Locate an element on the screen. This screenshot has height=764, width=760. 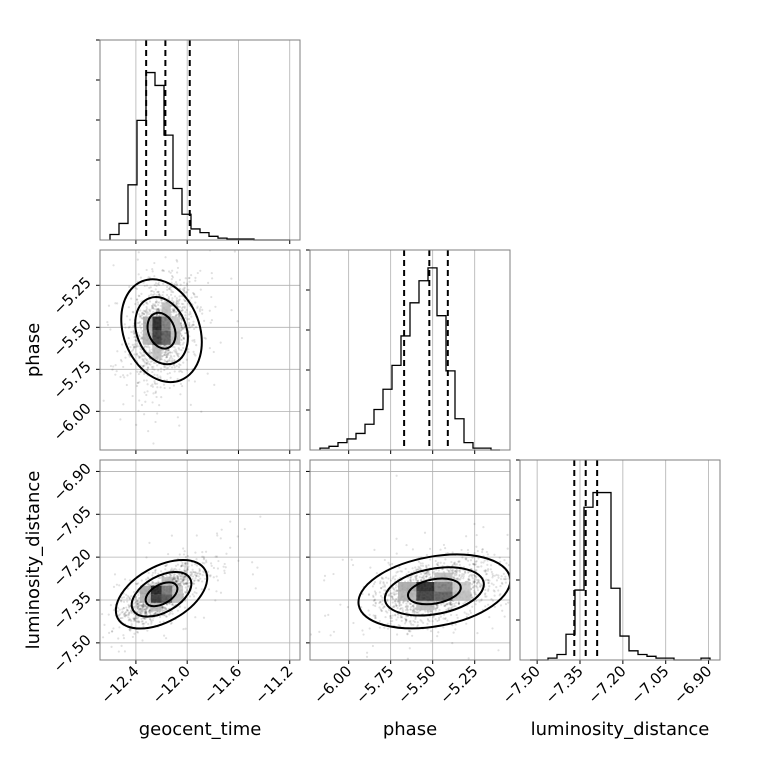
y-tick-label-phase: −5.75 is located at coordinates (72, 379).